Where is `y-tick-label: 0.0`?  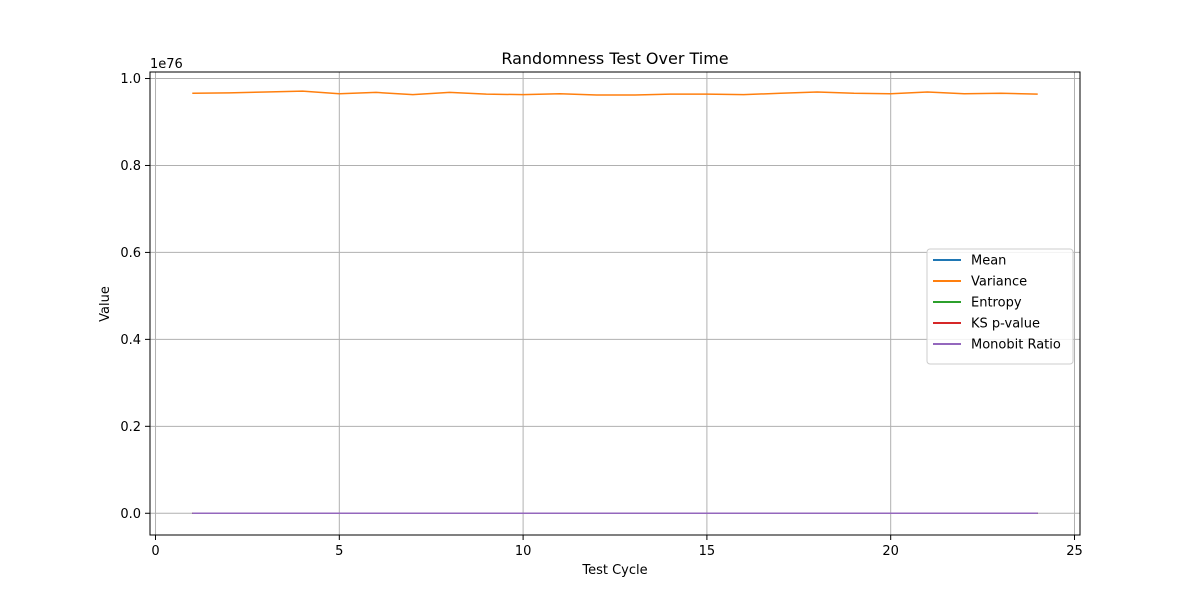
y-tick-label: 0.0 is located at coordinates (130, 514).